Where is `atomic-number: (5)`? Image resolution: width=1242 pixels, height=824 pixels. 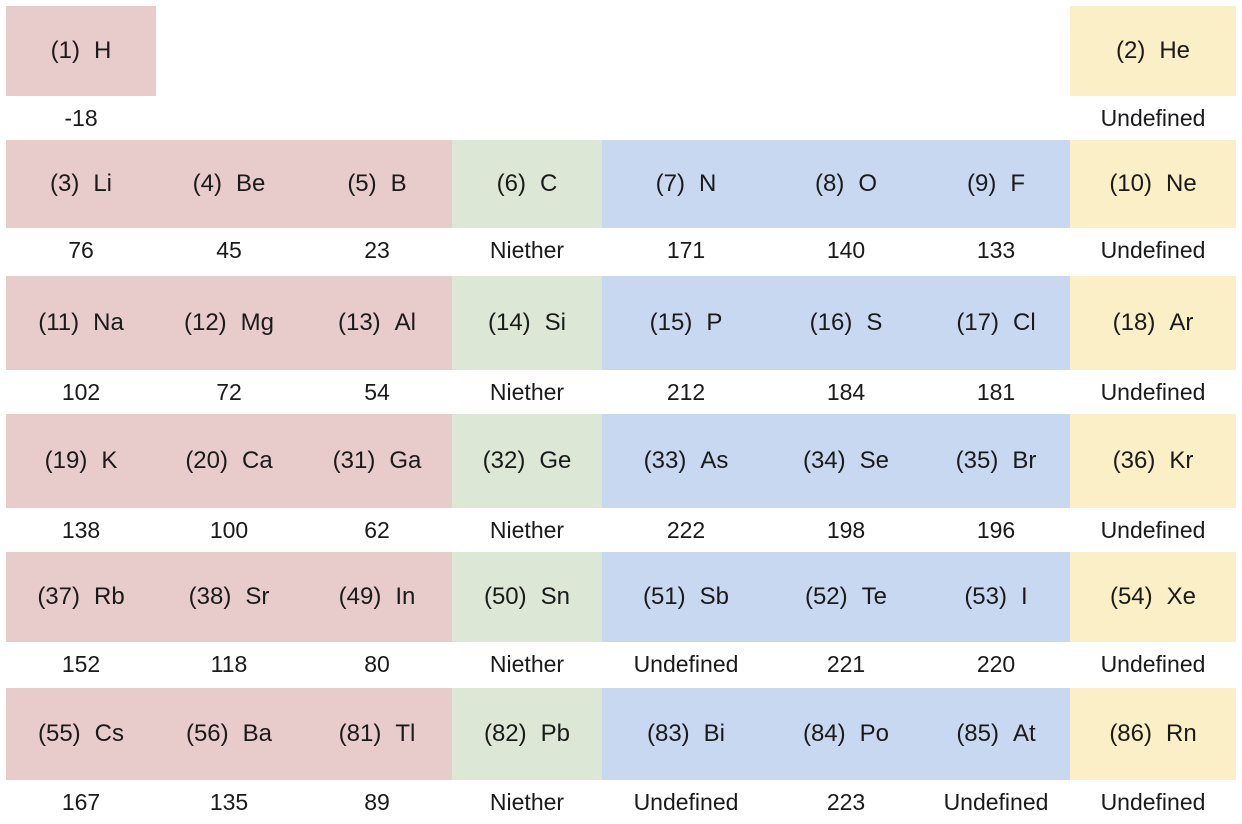
atomic-number: (5) is located at coordinates (362, 183).